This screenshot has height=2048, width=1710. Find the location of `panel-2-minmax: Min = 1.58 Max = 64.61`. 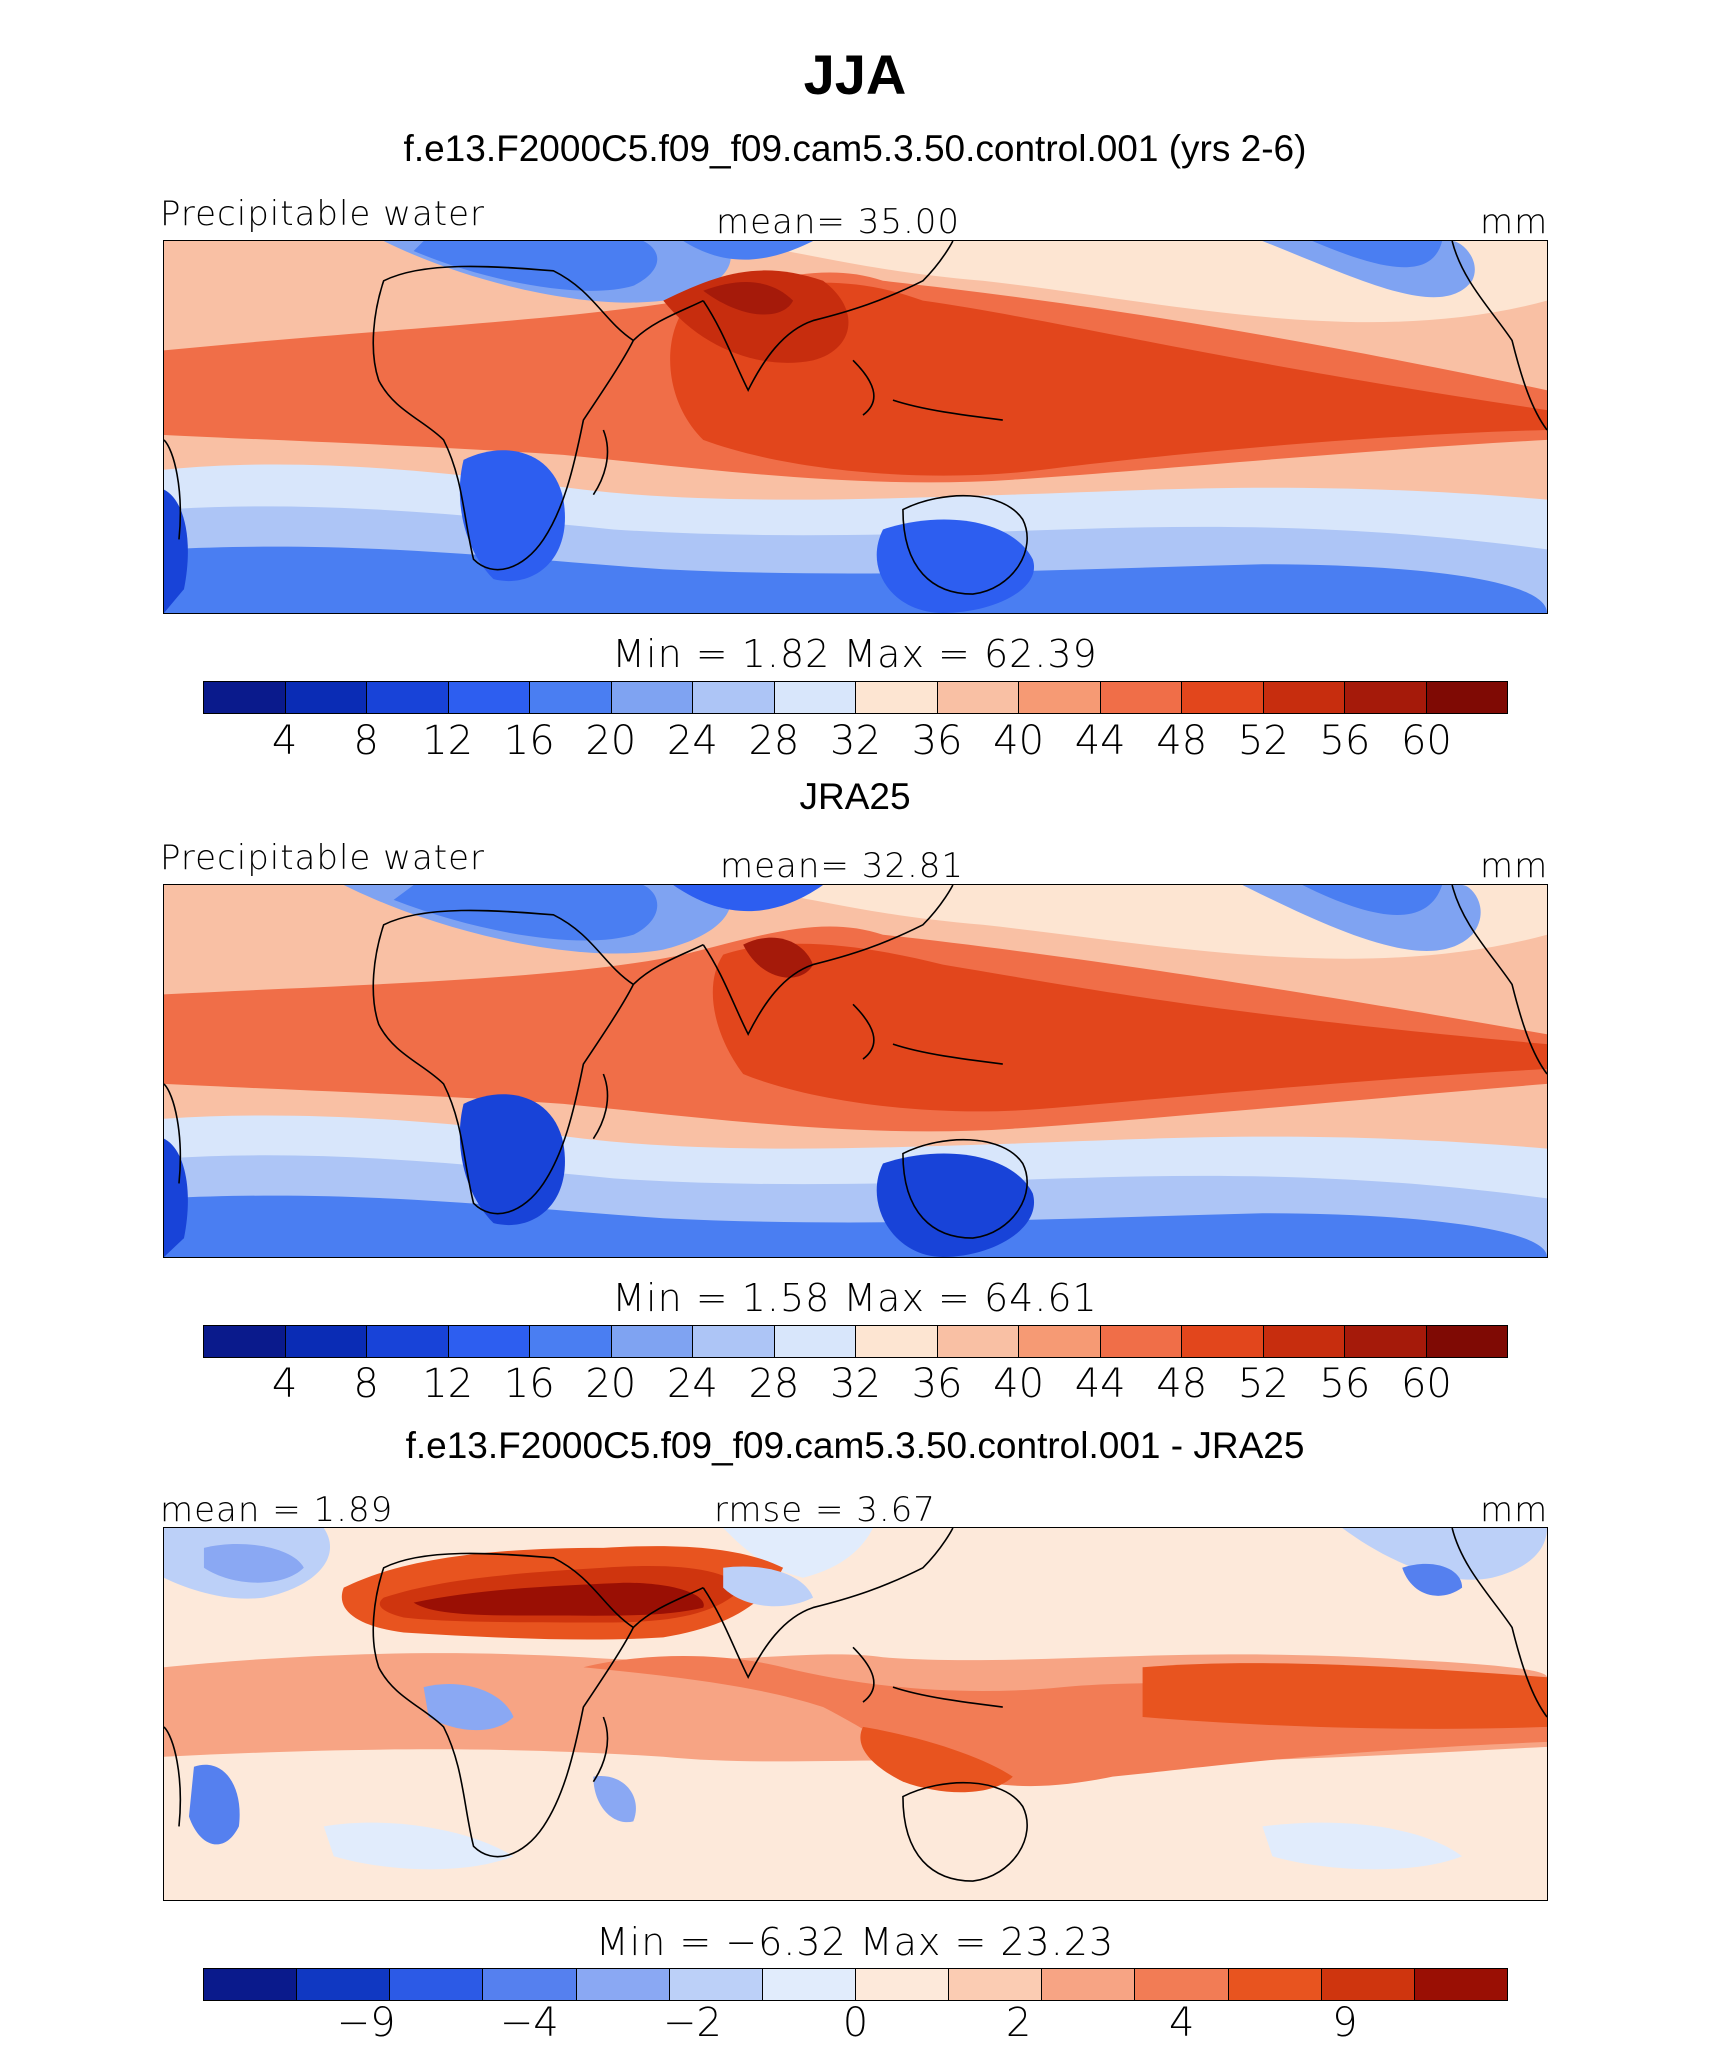

panel-2-minmax: Min = 1.58 Max = 64.61 is located at coordinates (855, 1298).